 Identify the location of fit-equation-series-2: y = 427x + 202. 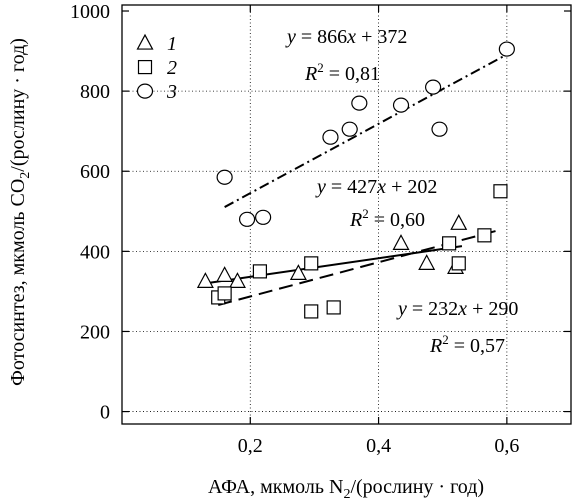
(376, 187).